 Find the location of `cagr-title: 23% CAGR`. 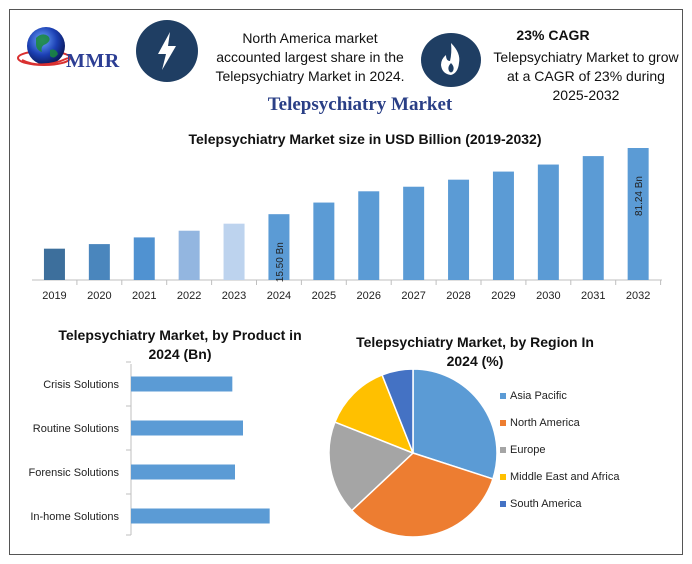

cagr-title: 23% CAGR is located at coordinates (553, 35).